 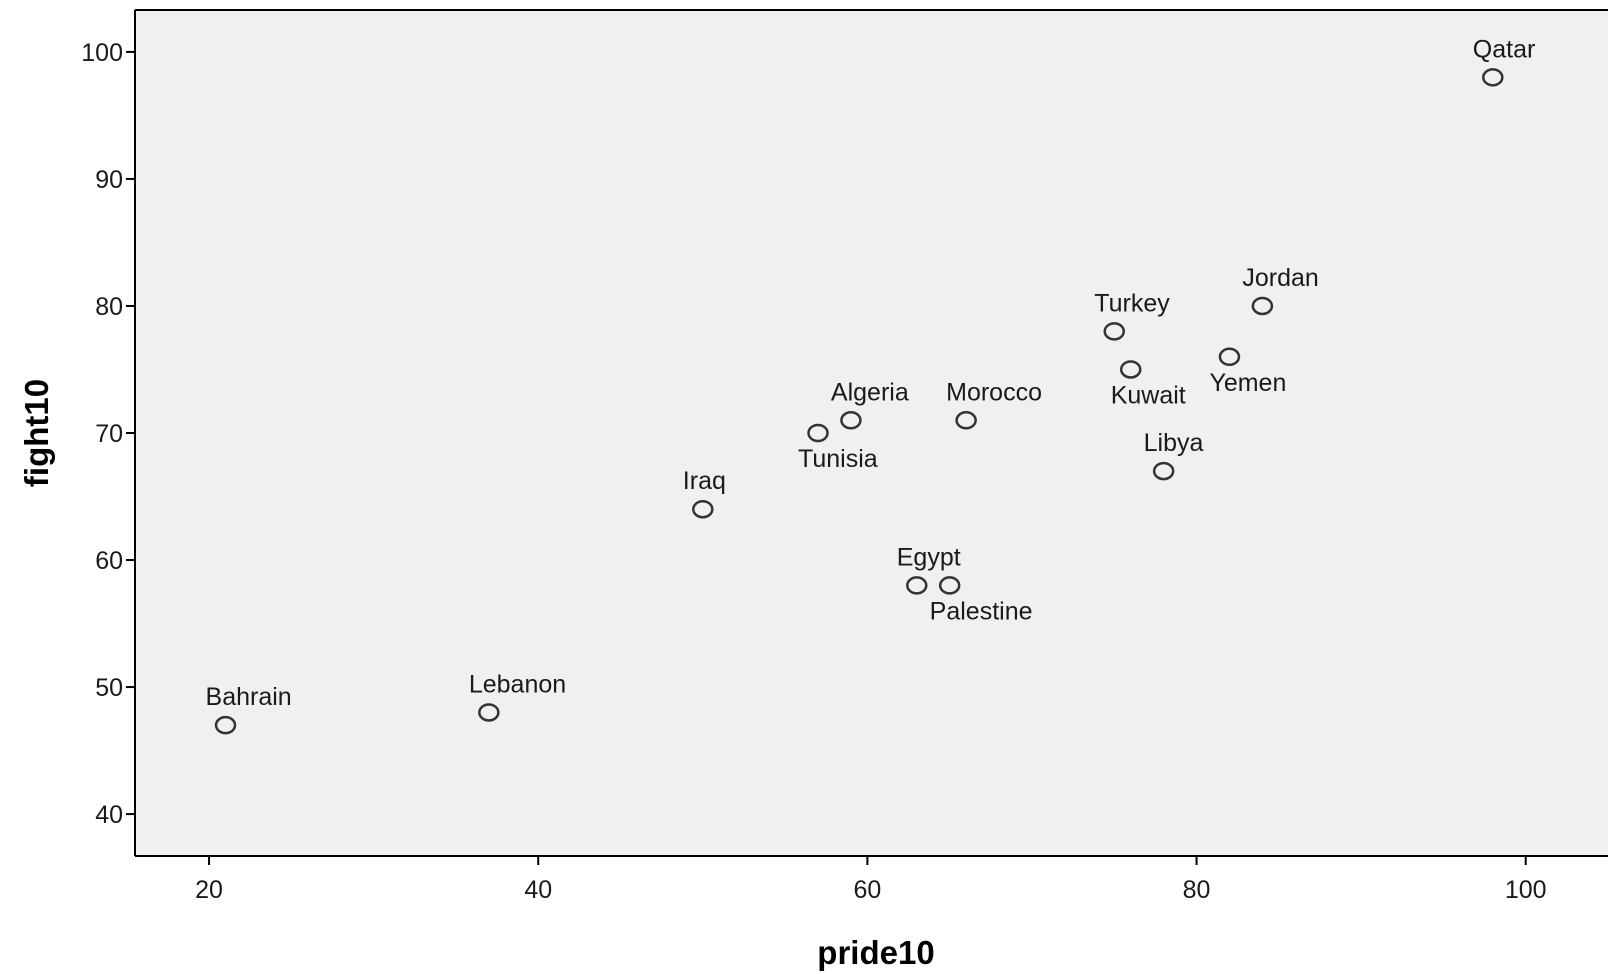 I want to click on y-axis-title: fight10, so click(x=36, y=433).